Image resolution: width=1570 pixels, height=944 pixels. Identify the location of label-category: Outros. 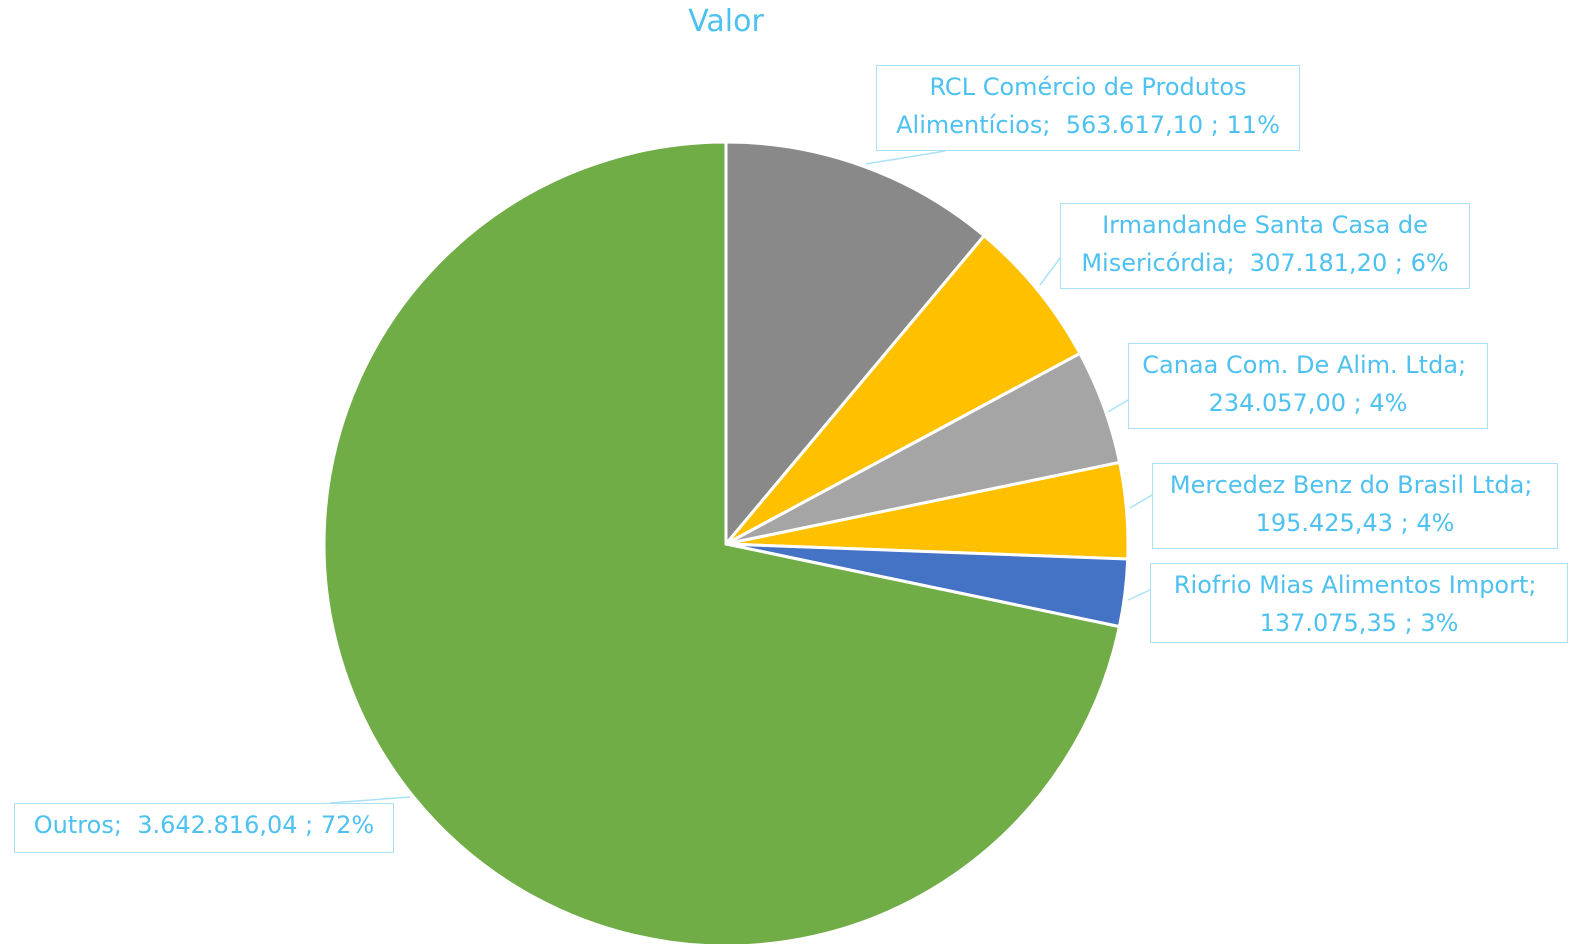
(73, 825).